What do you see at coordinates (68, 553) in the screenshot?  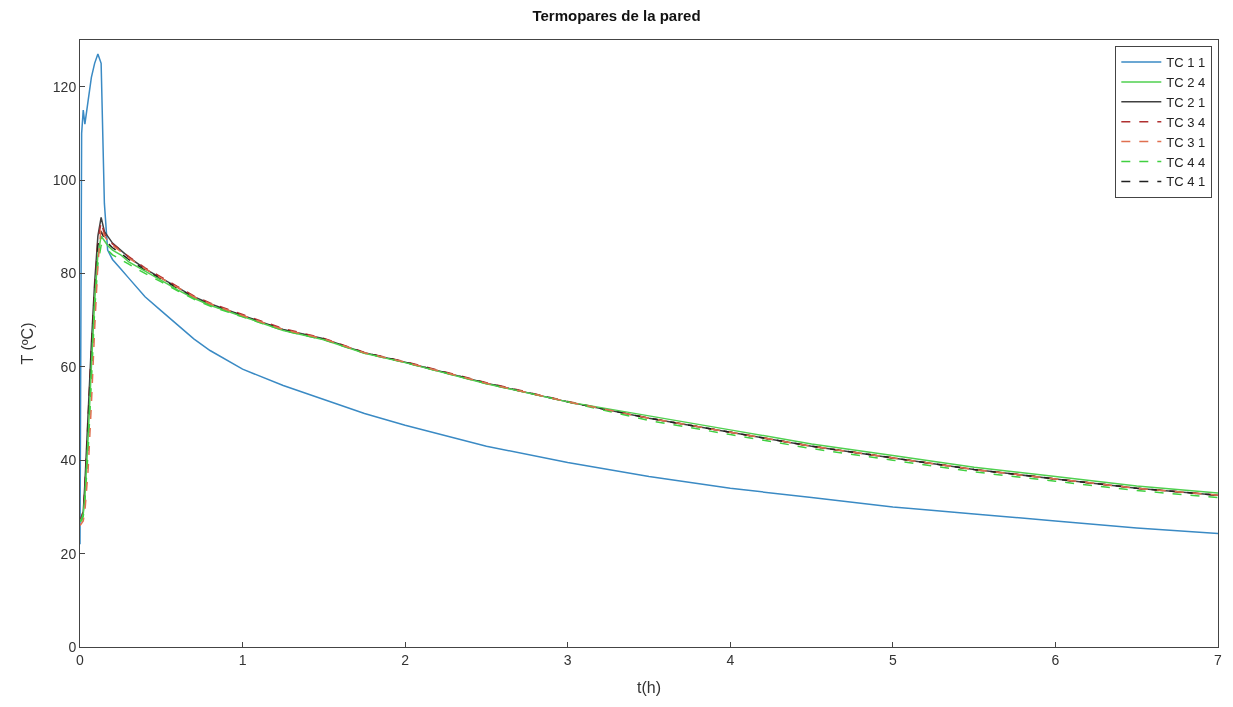 I see `y-tick-label: 20` at bounding box center [68, 553].